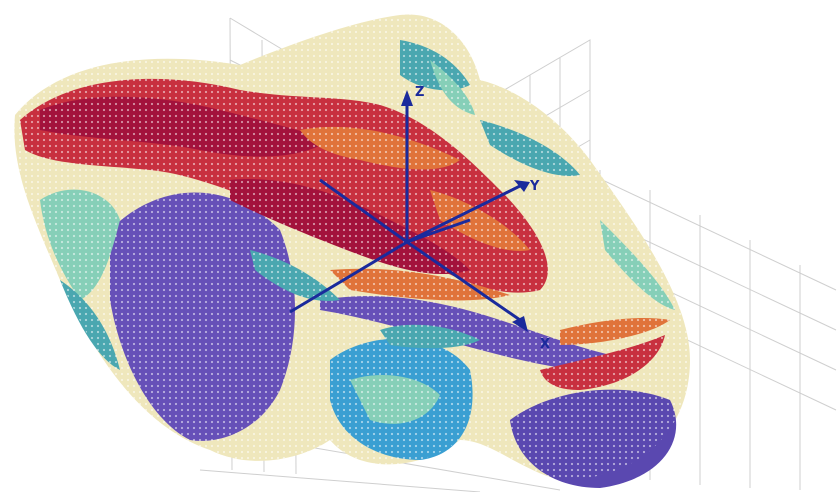  Describe the element at coordinates (534, 186) in the screenshot. I see `axis-y-label: Y` at that location.